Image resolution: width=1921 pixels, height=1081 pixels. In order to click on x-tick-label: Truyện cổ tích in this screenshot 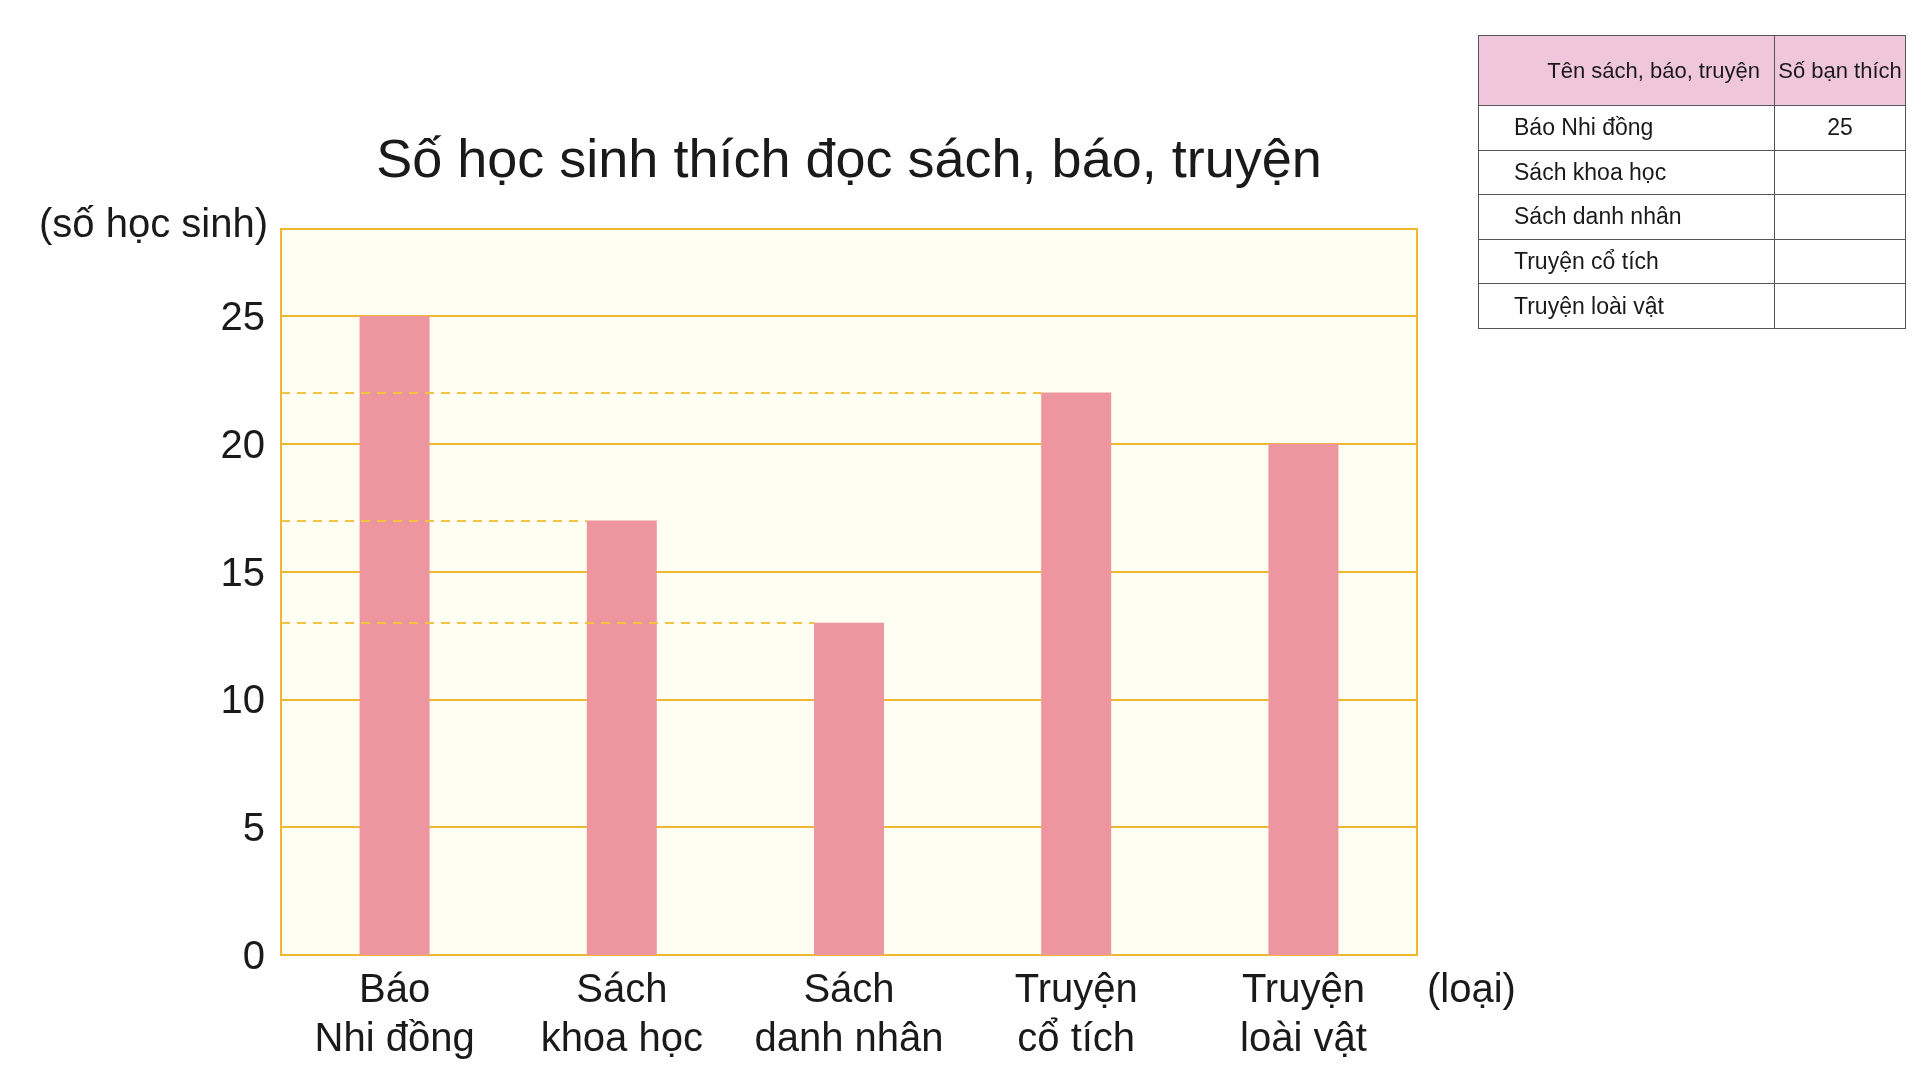, I will do `click(1076, 1012)`.